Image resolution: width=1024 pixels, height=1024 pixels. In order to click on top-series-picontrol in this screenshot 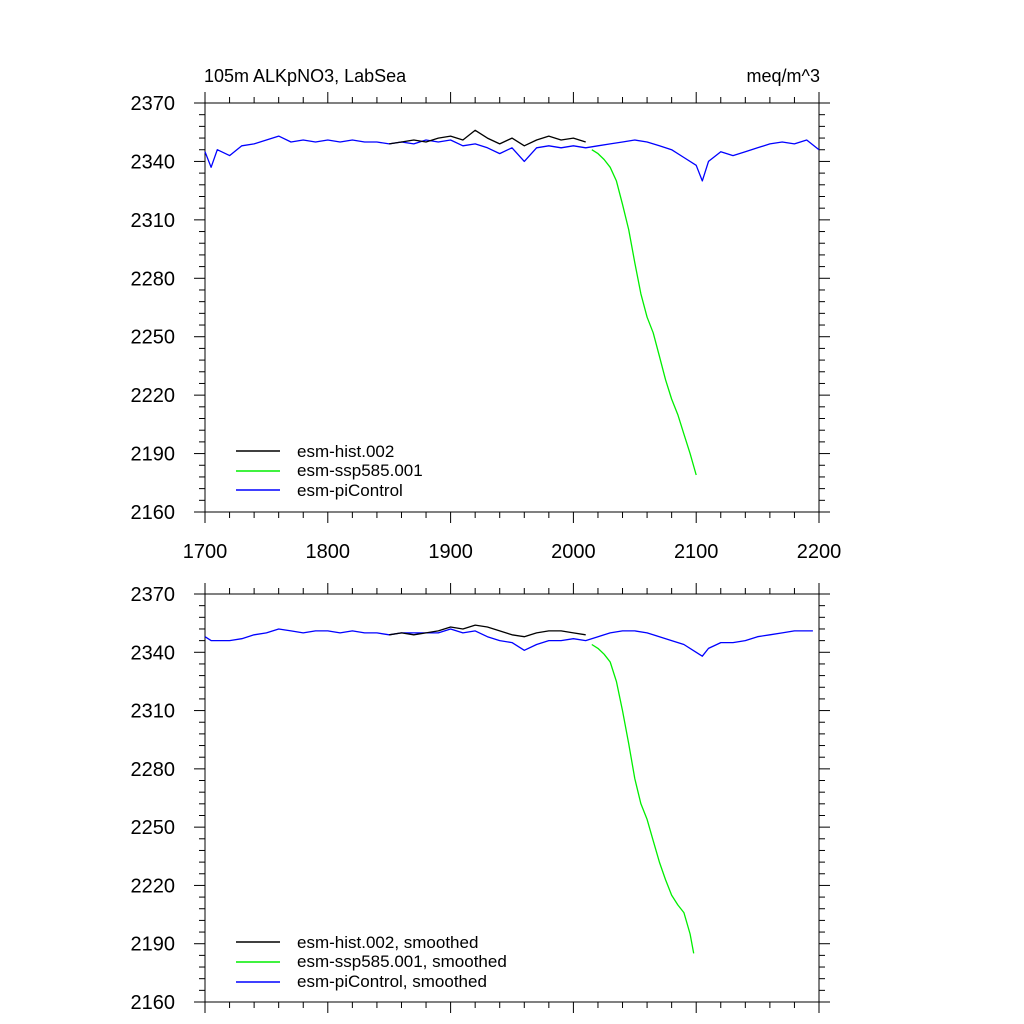, I will do `click(512, 158)`.